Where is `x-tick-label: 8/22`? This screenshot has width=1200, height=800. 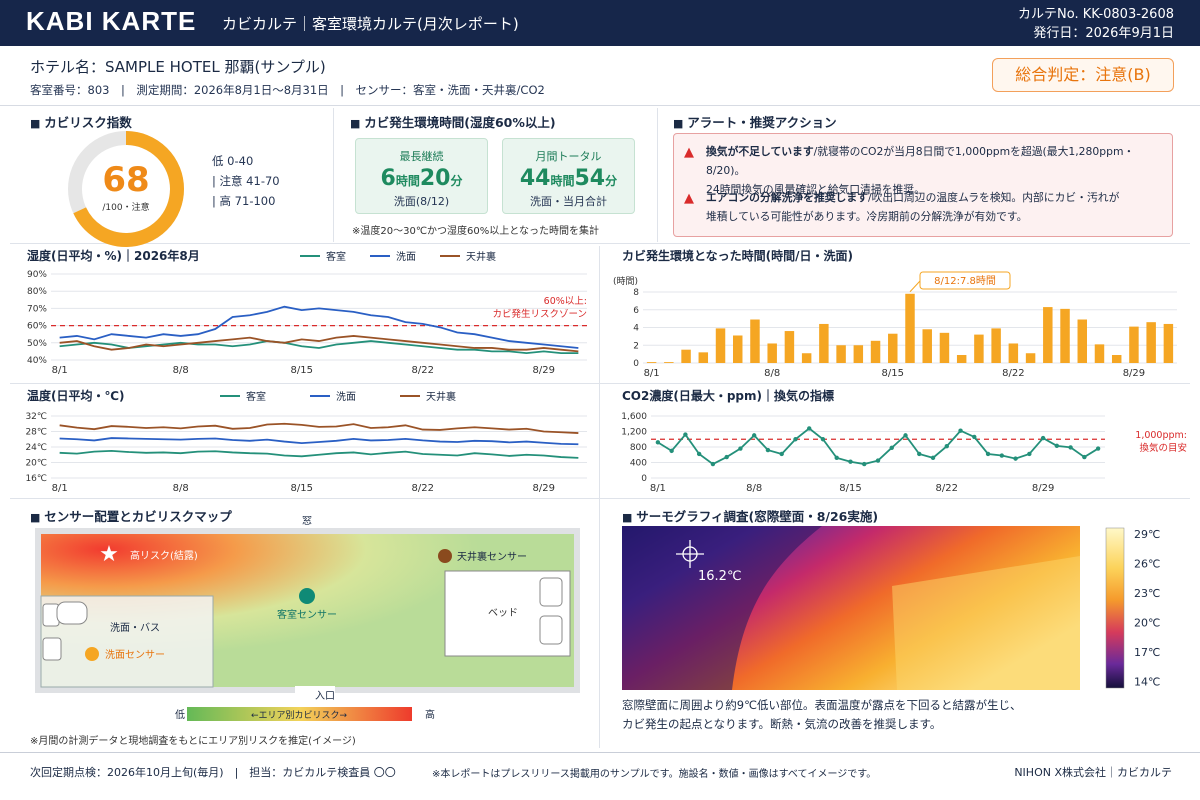 x-tick-label: 8/22 is located at coordinates (1013, 373).